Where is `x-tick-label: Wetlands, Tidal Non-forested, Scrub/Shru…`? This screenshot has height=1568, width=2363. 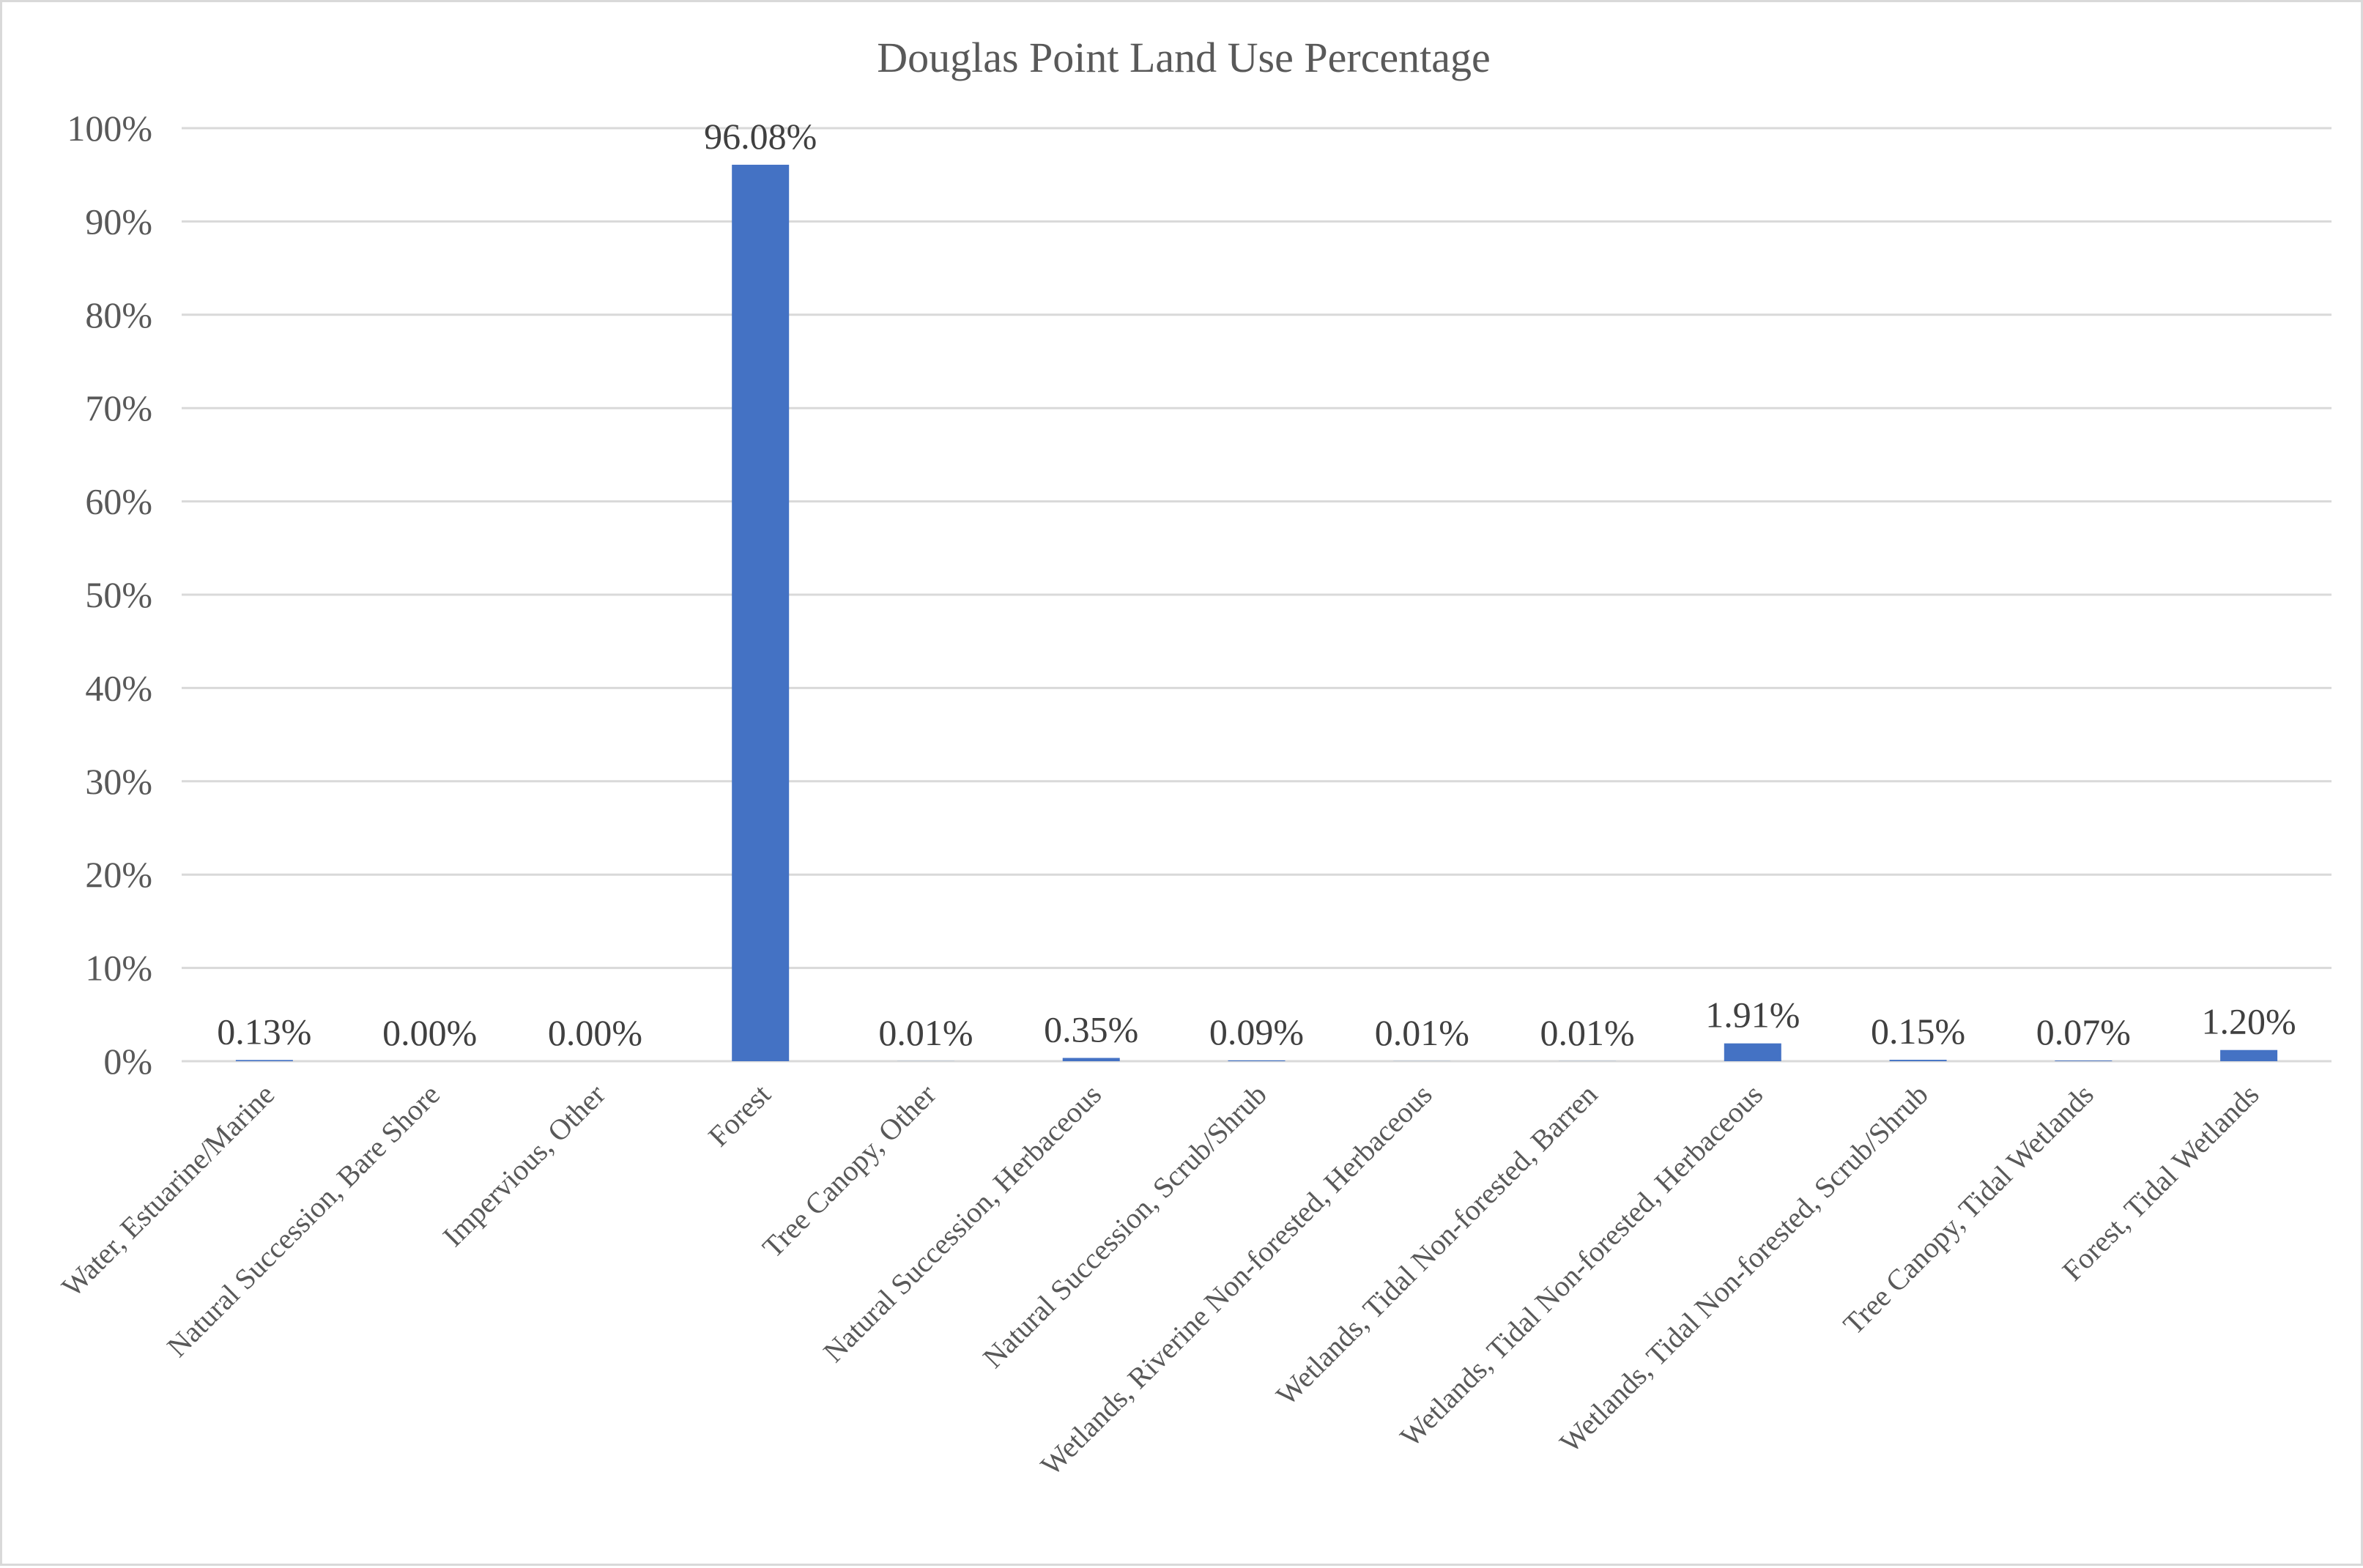 x-tick-label: Wetlands, Tidal Non-forested, Scrub/Shru… is located at coordinates (1743, 1269).